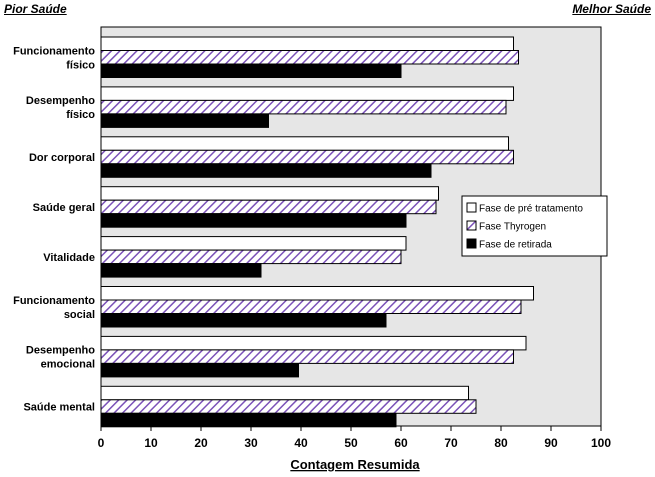 Image resolution: width=655 pixels, height=477 pixels. Describe the element at coordinates (531, 209) in the screenshot. I see `legend-label: Fase de pré tratamento` at that location.